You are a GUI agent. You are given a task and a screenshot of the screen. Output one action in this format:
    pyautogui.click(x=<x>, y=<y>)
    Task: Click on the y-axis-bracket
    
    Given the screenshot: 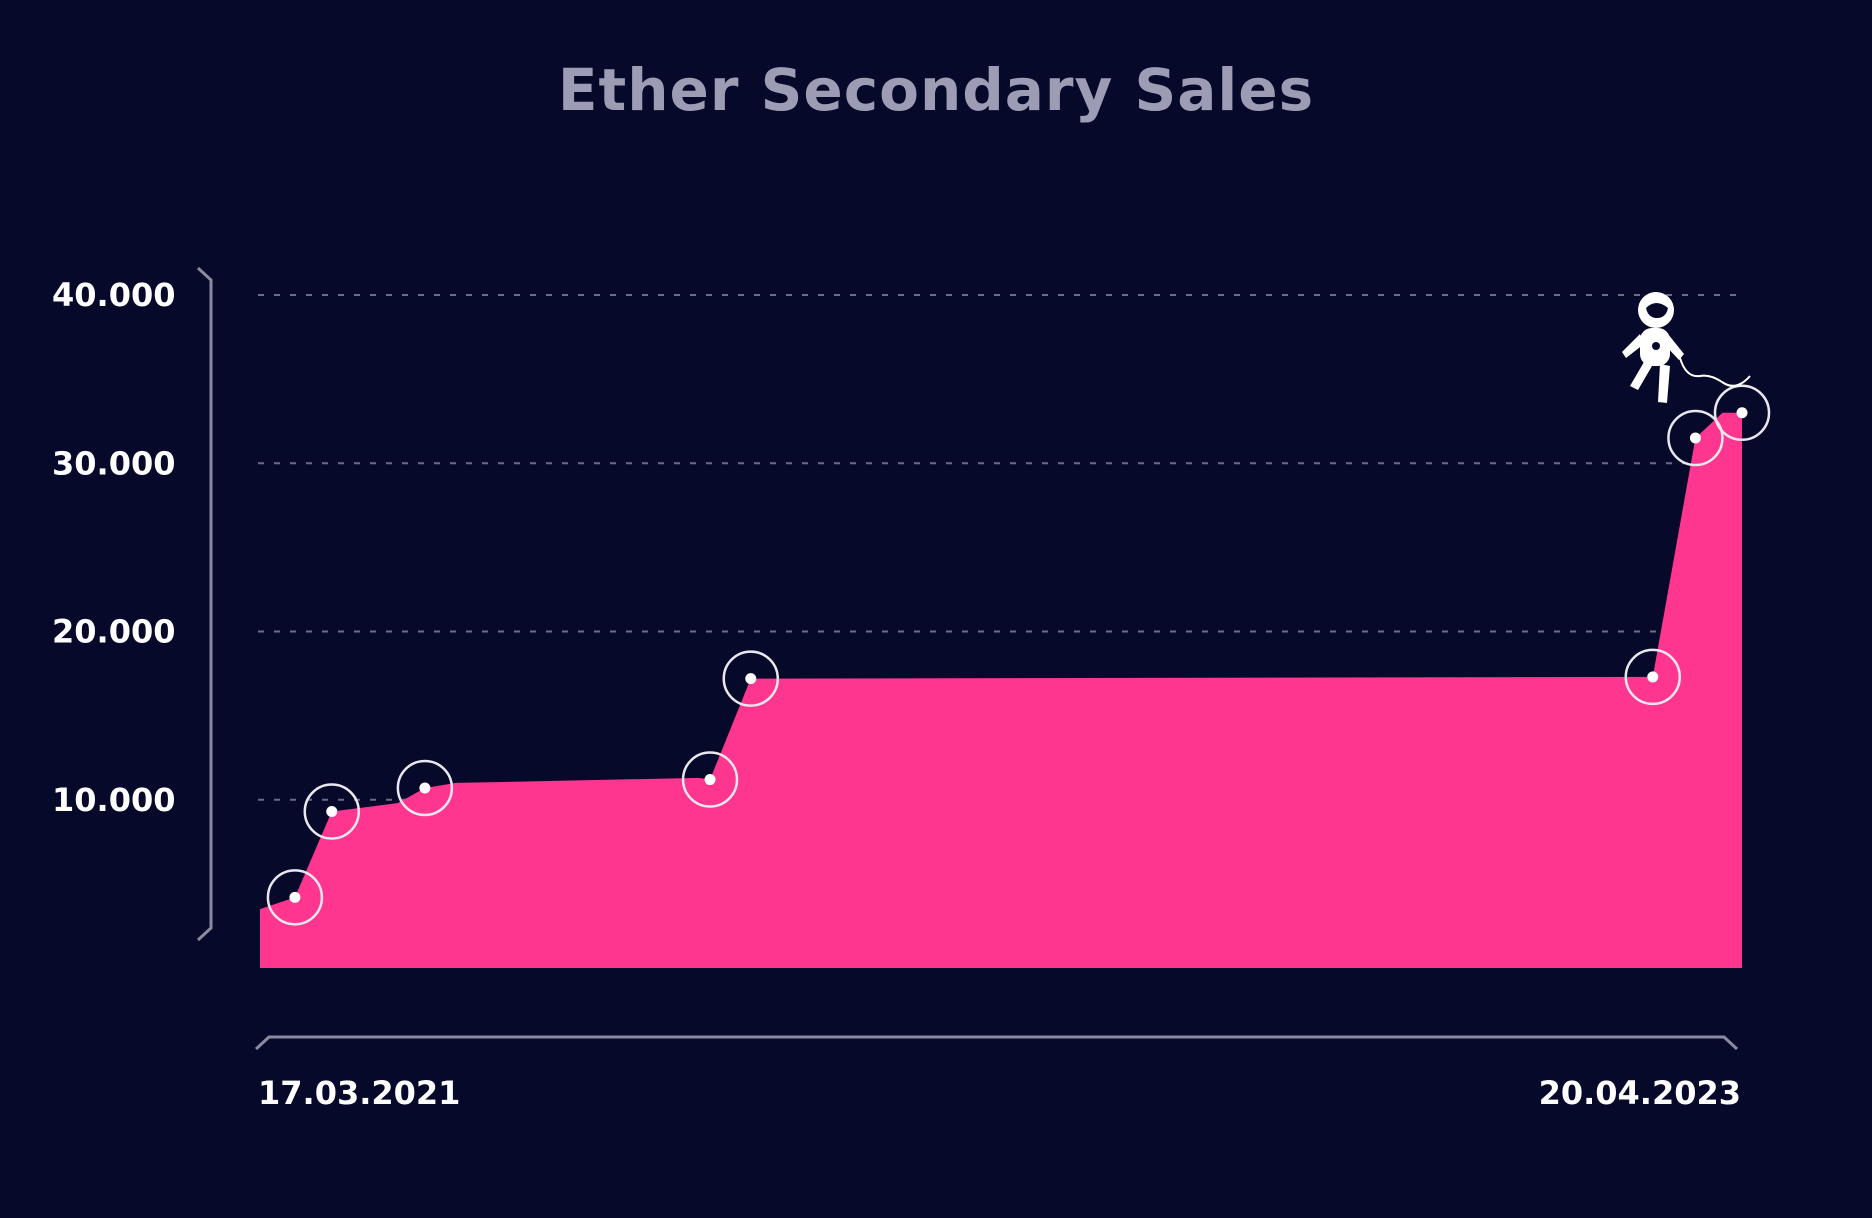 What is the action you would take?
    pyautogui.click(x=204, y=604)
    